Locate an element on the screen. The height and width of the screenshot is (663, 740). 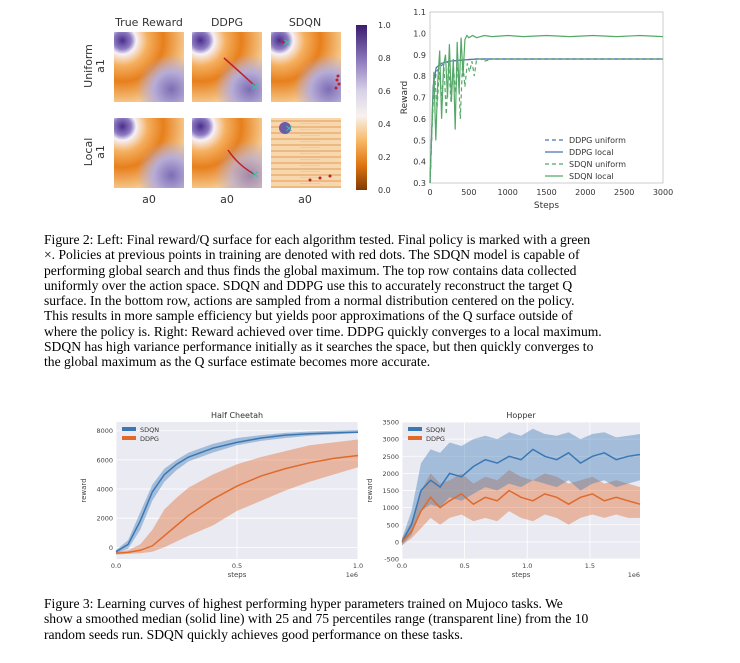
y-tick-label: 0.7 is located at coordinates (419, 98).